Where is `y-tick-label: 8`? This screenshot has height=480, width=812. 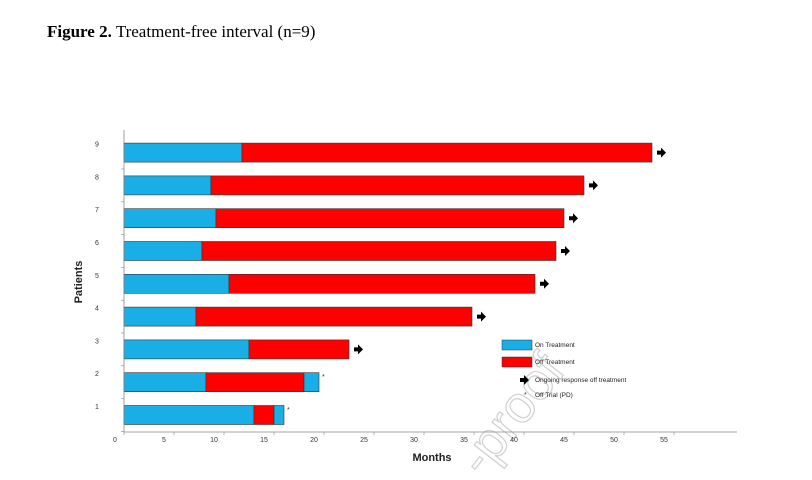
y-tick-label: 8 is located at coordinates (97, 177).